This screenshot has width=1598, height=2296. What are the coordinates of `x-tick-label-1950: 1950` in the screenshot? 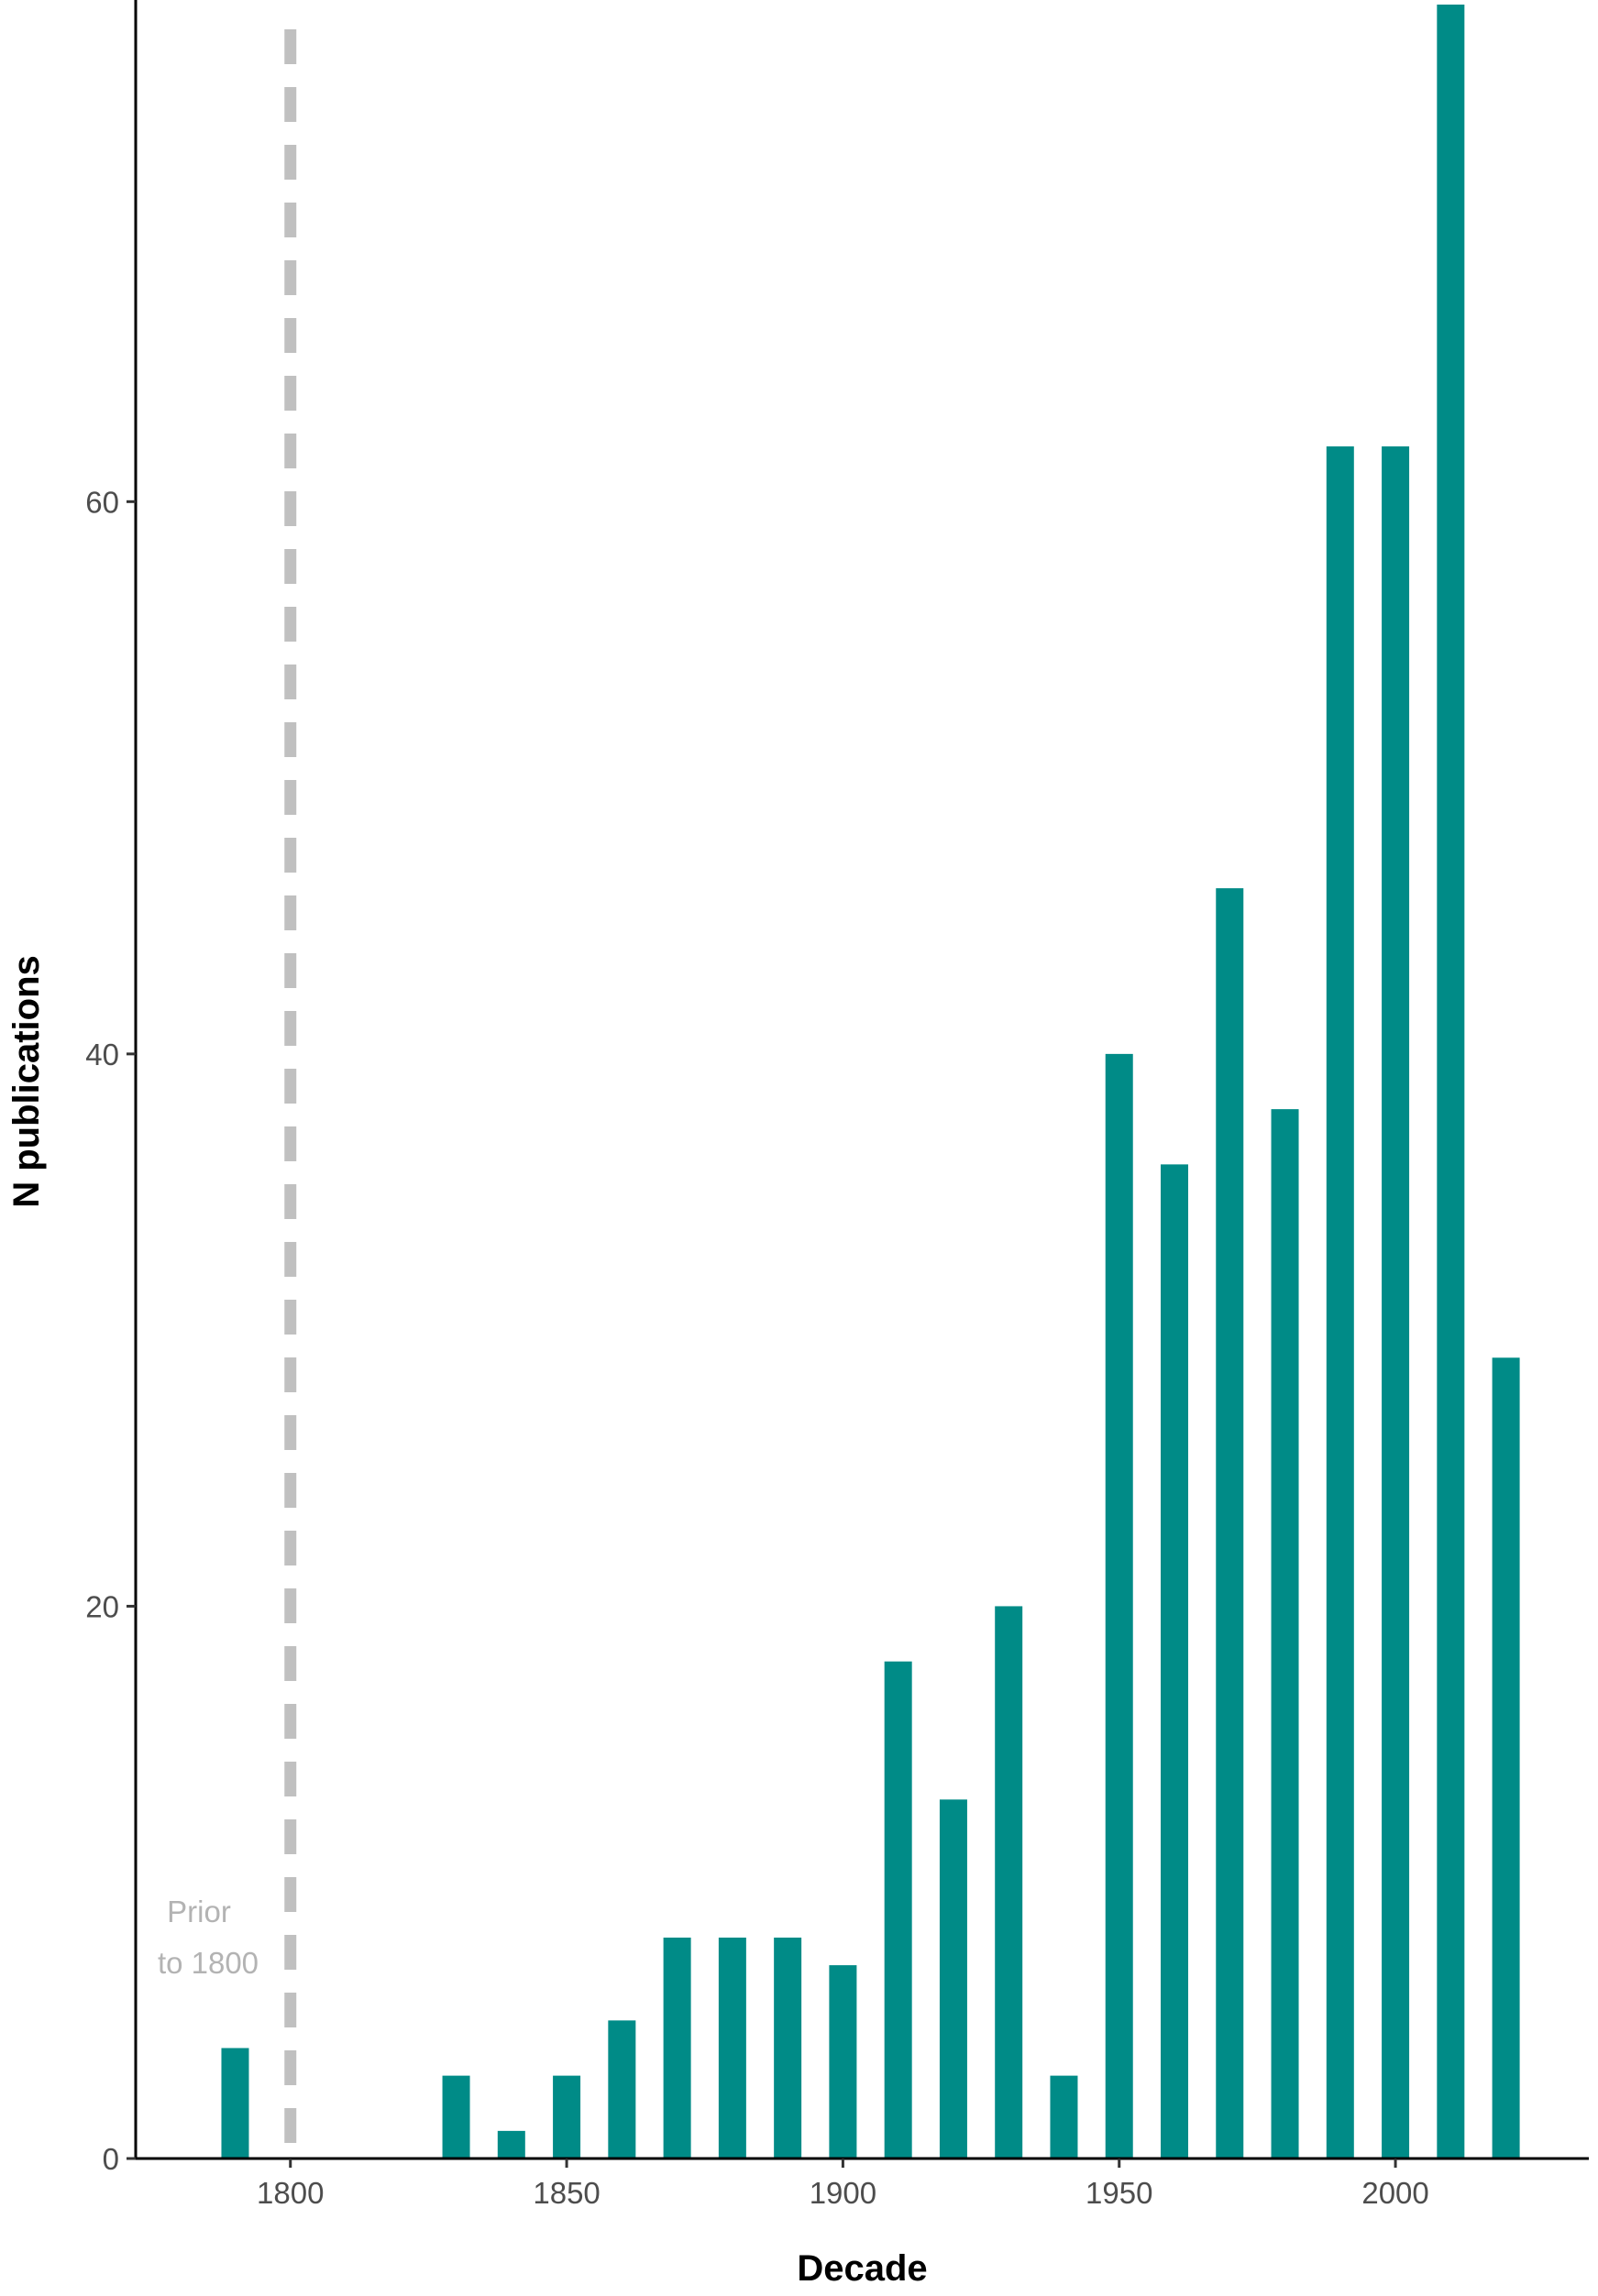 It's located at (1119, 2193).